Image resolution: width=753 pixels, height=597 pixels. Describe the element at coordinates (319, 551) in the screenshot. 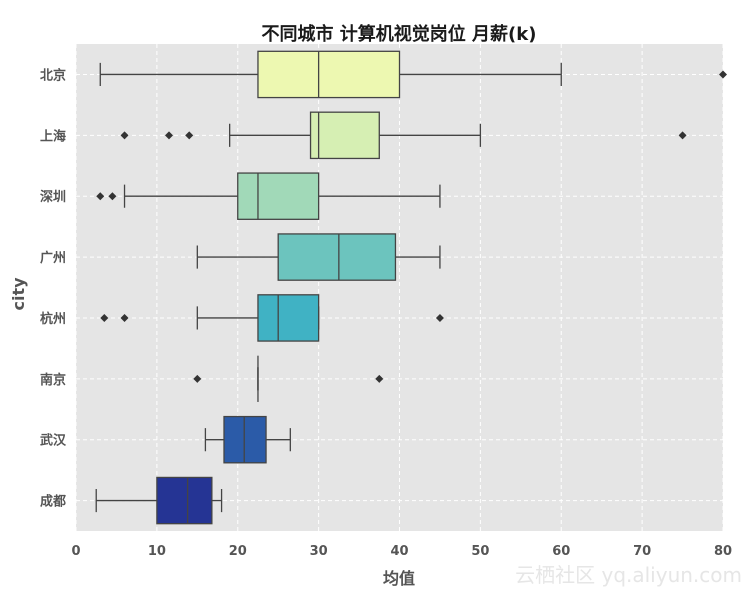

I see `x-tick-label: 30` at that location.